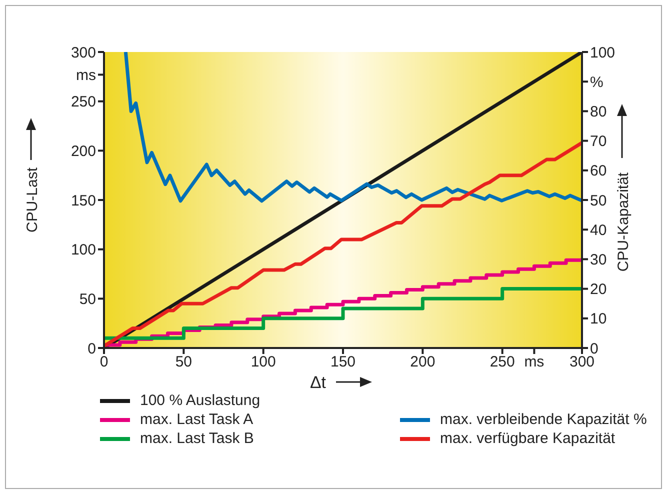 Image resolution: width=668 pixels, height=493 pixels. I want to click on x-tick-label: 150, so click(343, 362).